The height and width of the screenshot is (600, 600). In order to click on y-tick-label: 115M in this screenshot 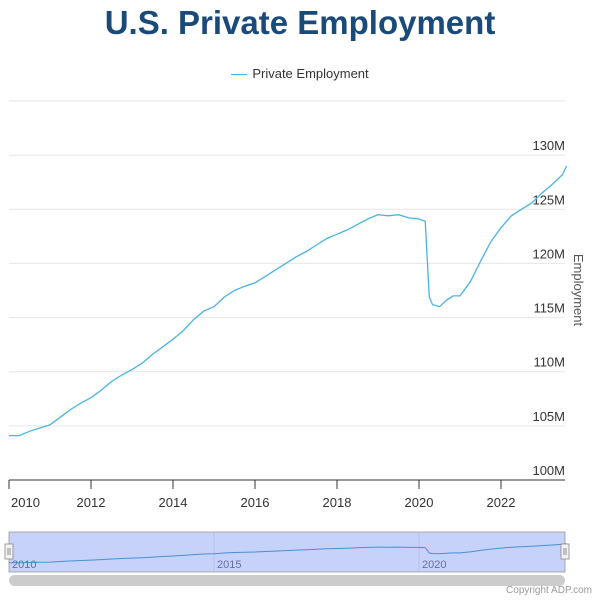, I will do `click(549, 308)`.